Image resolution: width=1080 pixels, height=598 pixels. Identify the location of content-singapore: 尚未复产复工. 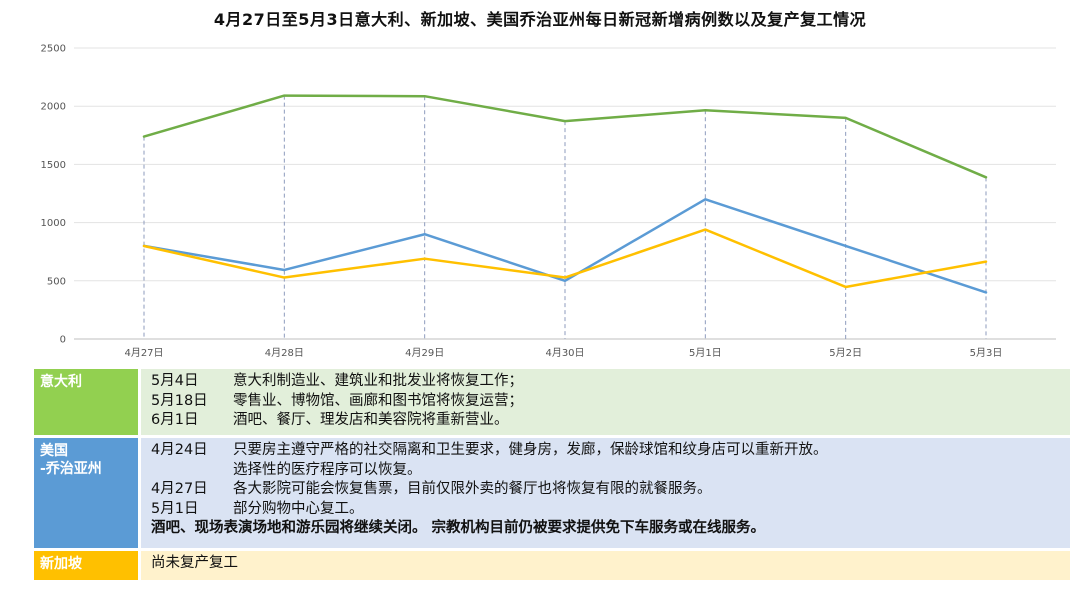
(605, 565).